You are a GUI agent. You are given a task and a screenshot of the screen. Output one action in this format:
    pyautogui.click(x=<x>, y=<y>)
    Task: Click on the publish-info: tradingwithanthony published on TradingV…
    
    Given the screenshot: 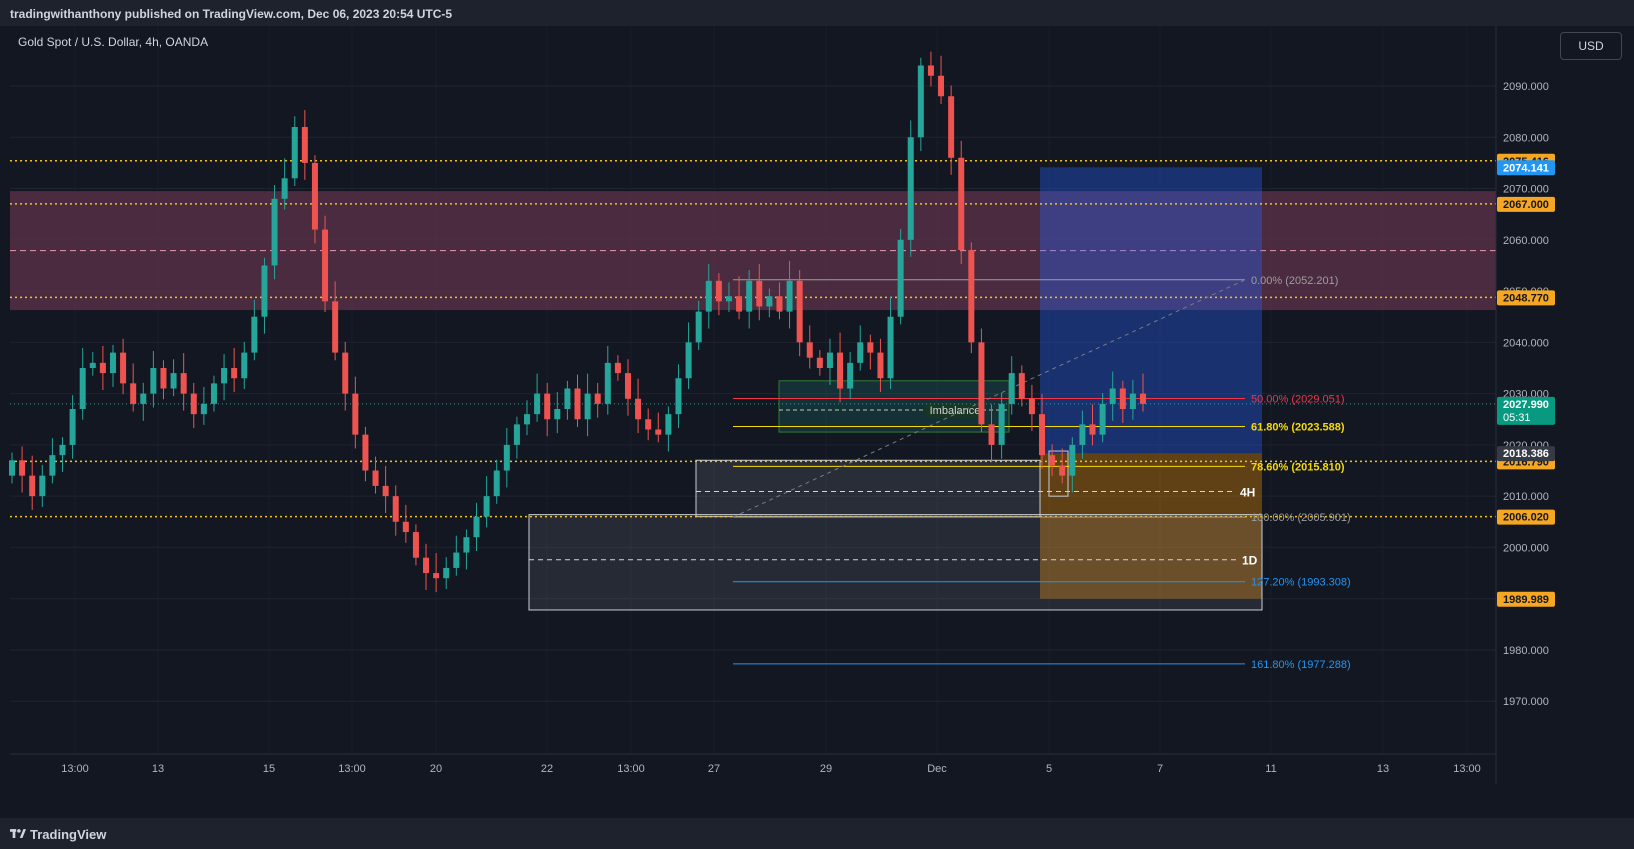 What is the action you would take?
    pyautogui.click(x=231, y=14)
    